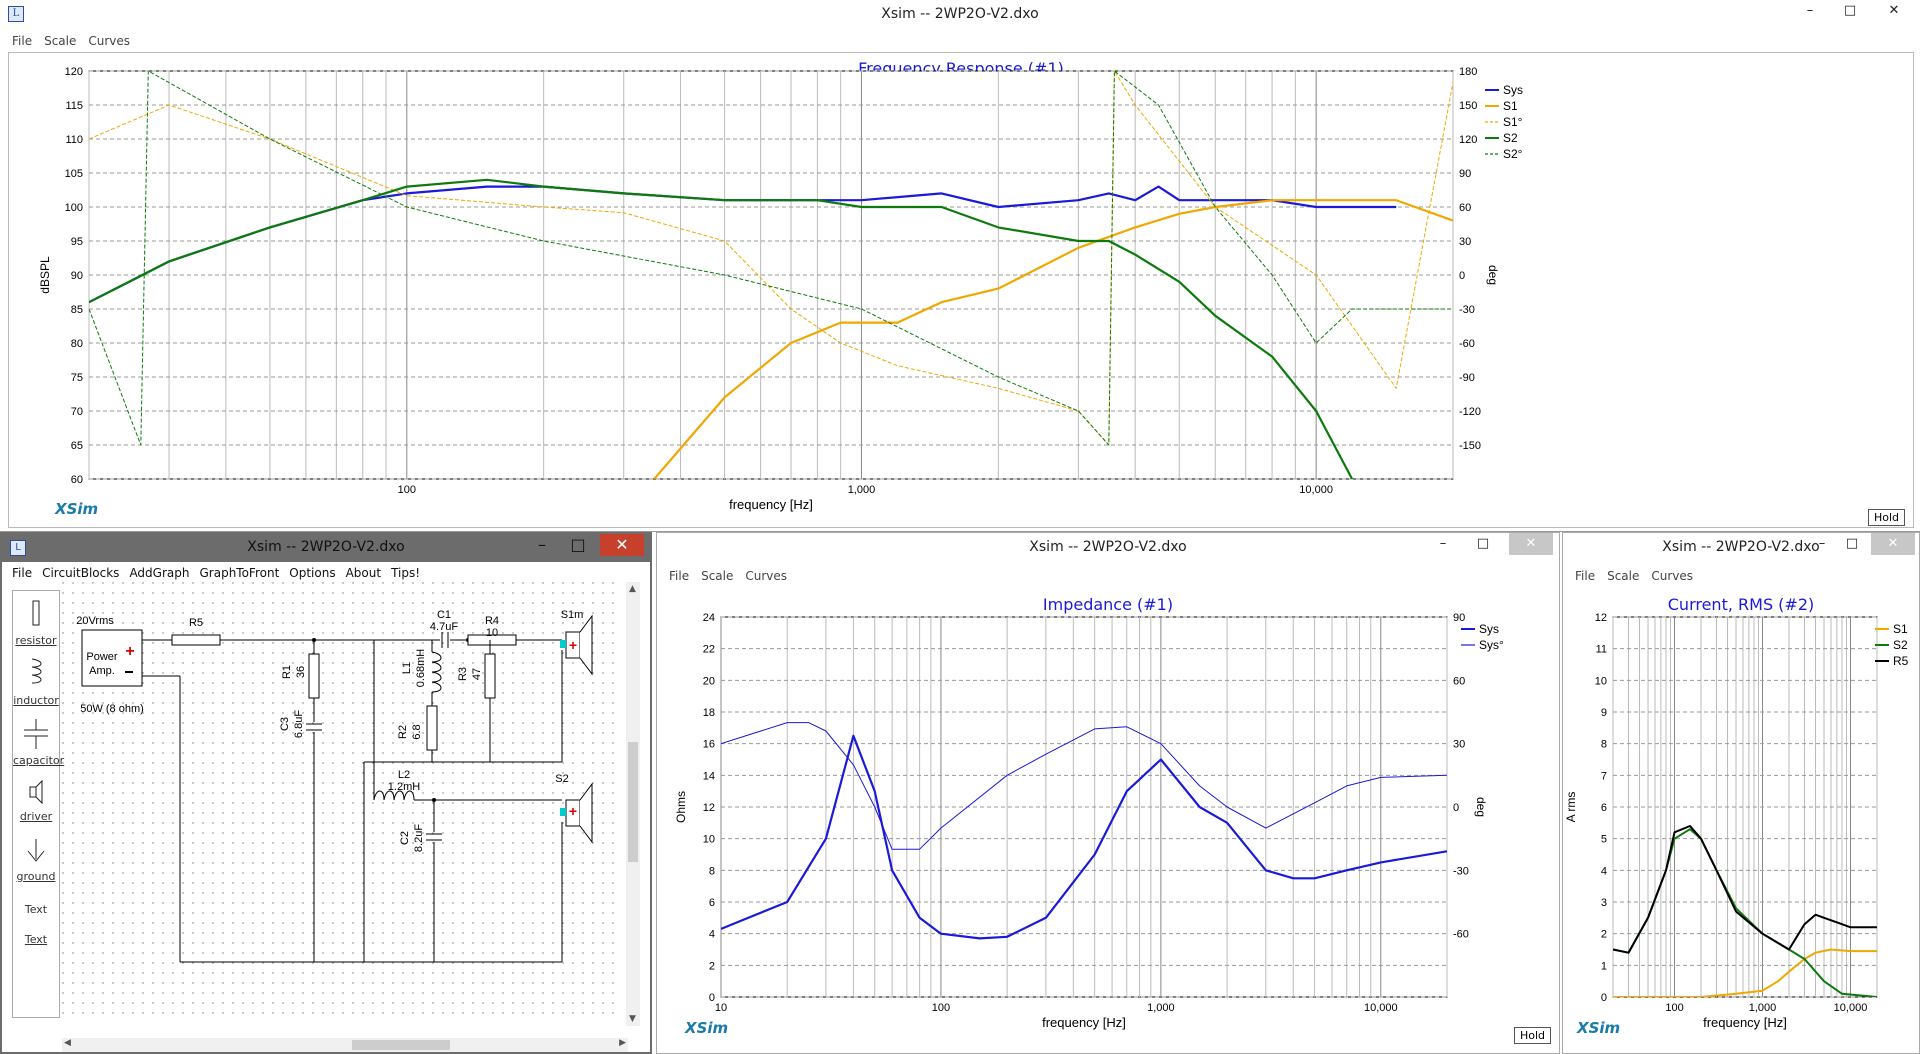 This screenshot has width=1920, height=1054. Describe the element at coordinates (36, 622) in the screenshot. I see `palette-resistor: resistor` at that location.